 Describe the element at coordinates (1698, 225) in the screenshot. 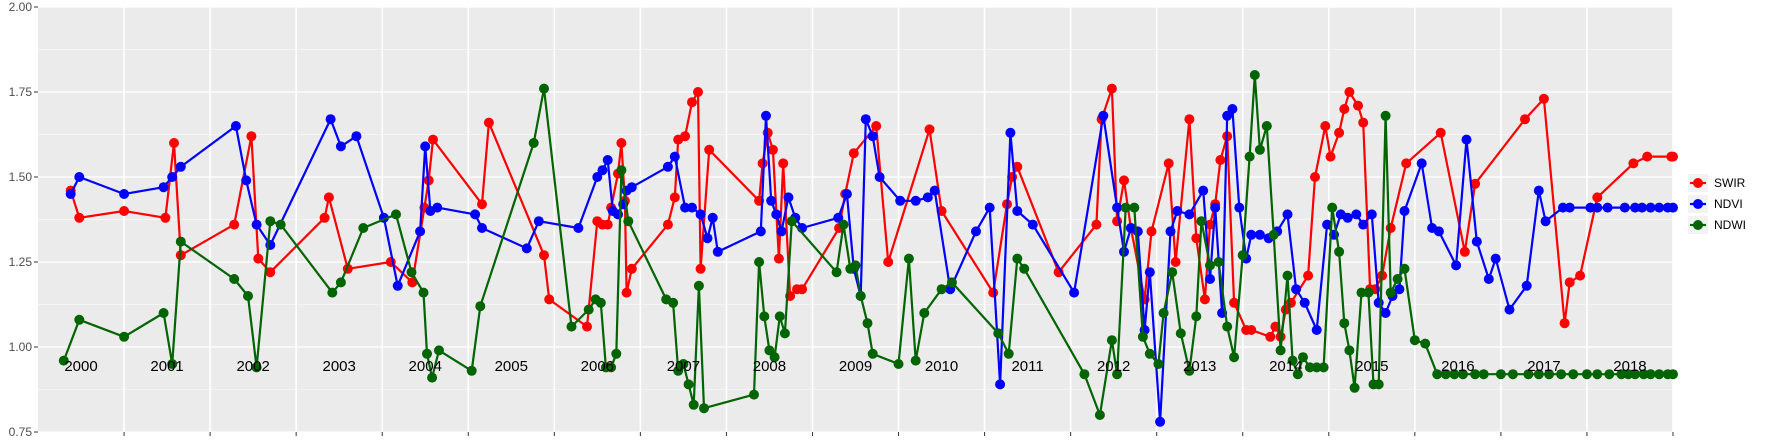

I see `legend-key-ndwi` at that location.